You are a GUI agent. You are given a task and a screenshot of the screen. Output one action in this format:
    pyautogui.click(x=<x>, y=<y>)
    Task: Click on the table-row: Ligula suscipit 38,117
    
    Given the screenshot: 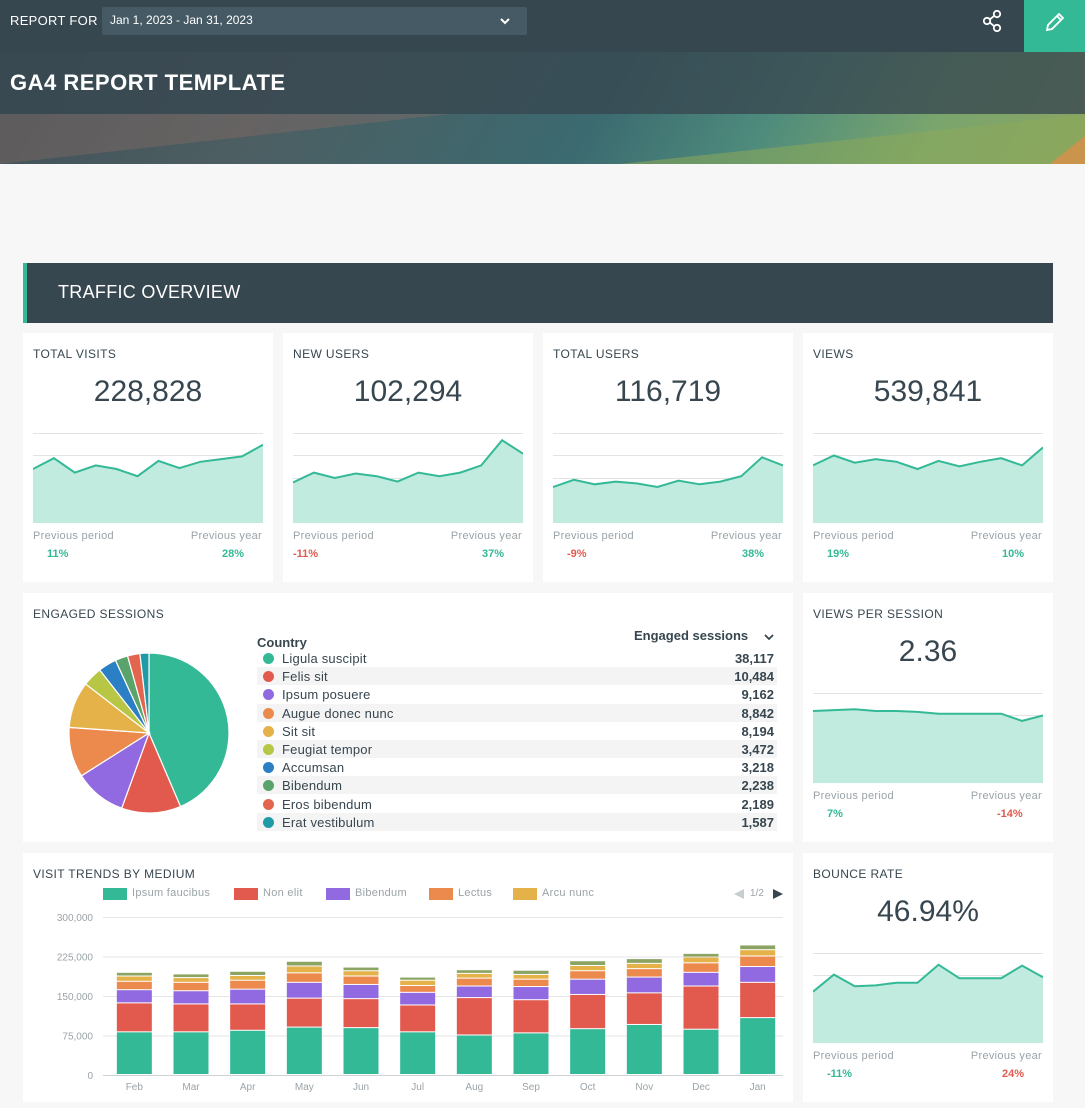 What is the action you would take?
    pyautogui.click(x=517, y=658)
    